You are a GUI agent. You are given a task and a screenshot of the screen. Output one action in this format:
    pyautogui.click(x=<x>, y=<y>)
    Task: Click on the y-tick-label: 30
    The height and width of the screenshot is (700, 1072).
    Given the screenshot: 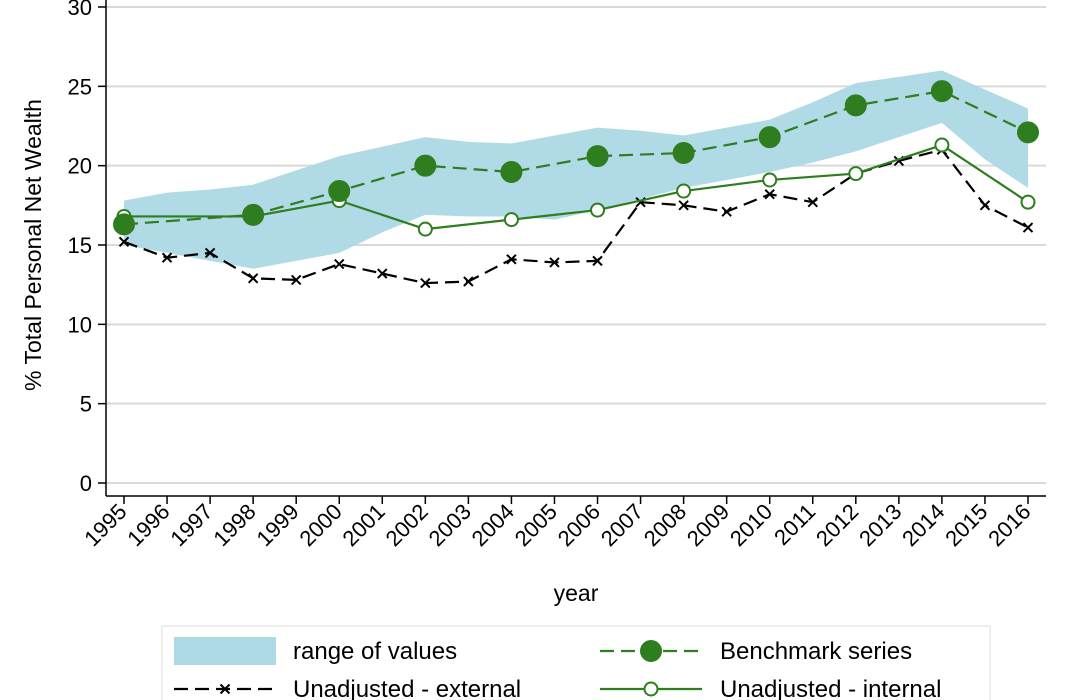 What is the action you would take?
    pyautogui.click(x=80, y=10)
    